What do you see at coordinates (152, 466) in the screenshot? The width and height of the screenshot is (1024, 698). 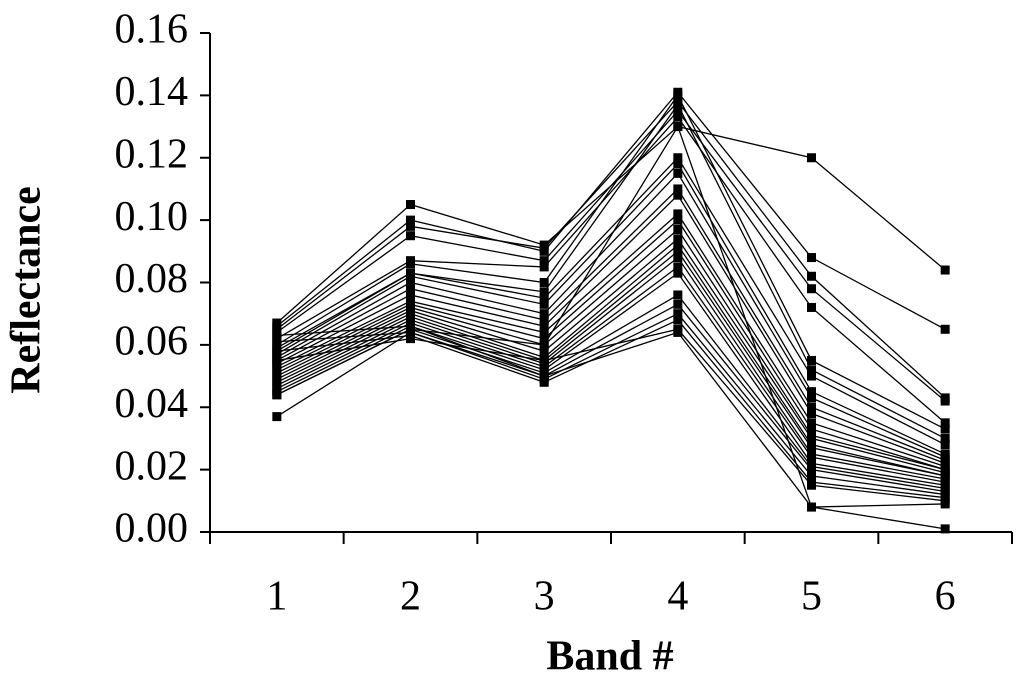 I see `y-tick-label: 0.02` at bounding box center [152, 466].